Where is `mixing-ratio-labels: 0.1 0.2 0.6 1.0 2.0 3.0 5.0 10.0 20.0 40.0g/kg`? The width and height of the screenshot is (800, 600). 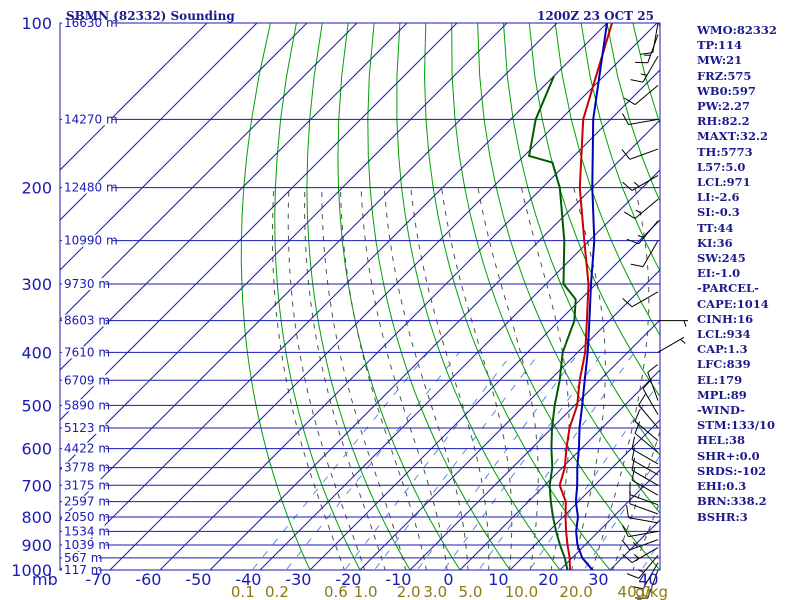 mixing-ratio-labels: 0.1 0.2 0.6 1.0 2.0 3.0 5.0 10.0 20.0 40.0g/kg is located at coordinates (449, 591).